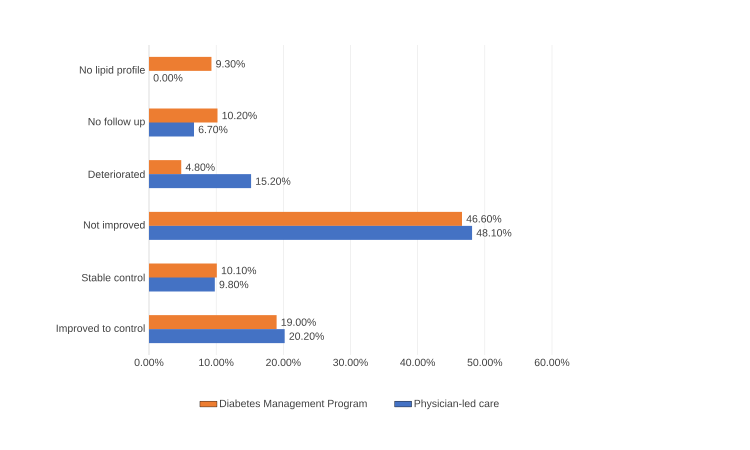 Image resolution: width=750 pixels, height=450 pixels. What do you see at coordinates (114, 225) in the screenshot?
I see `y-tick-label: Not improved` at bounding box center [114, 225].